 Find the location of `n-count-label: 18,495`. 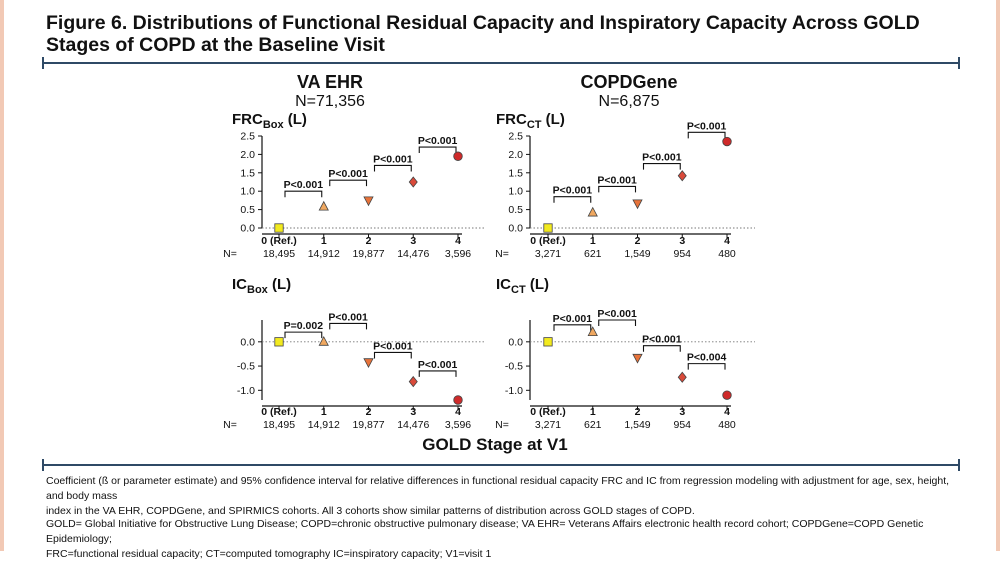

n-count-label: 18,495 is located at coordinates (279, 425).